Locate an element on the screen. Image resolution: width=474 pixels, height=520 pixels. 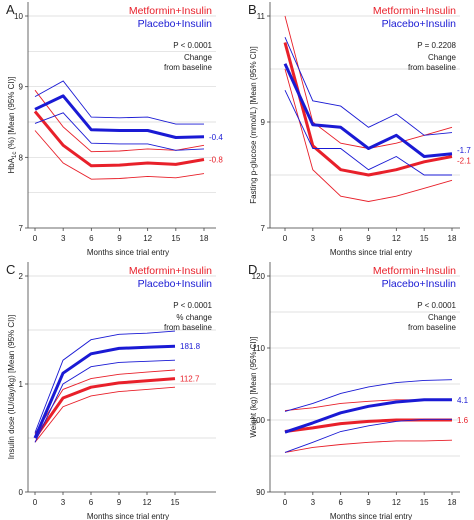
p-value-text: P = 0.2208 is located at coordinates (436, 45).